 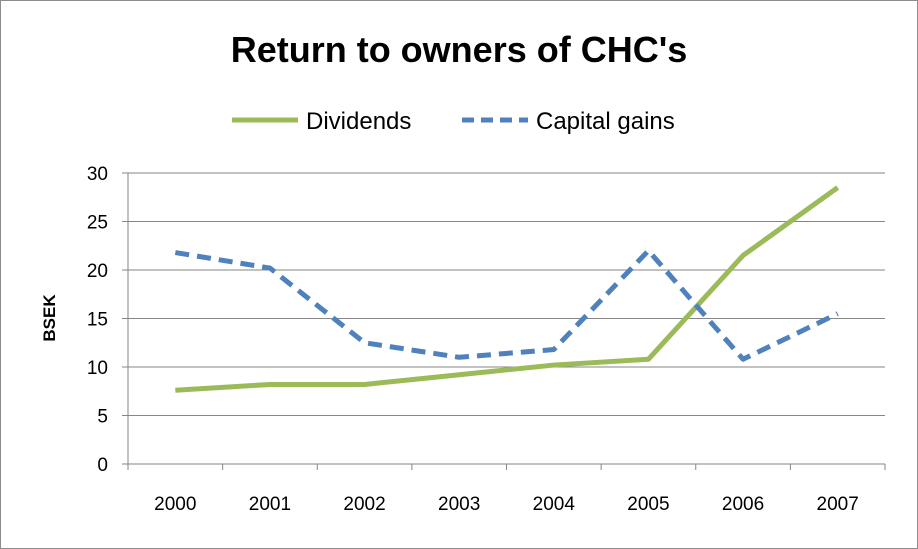 What do you see at coordinates (97, 368) in the screenshot?
I see `y-tick-label-10: 10` at bounding box center [97, 368].